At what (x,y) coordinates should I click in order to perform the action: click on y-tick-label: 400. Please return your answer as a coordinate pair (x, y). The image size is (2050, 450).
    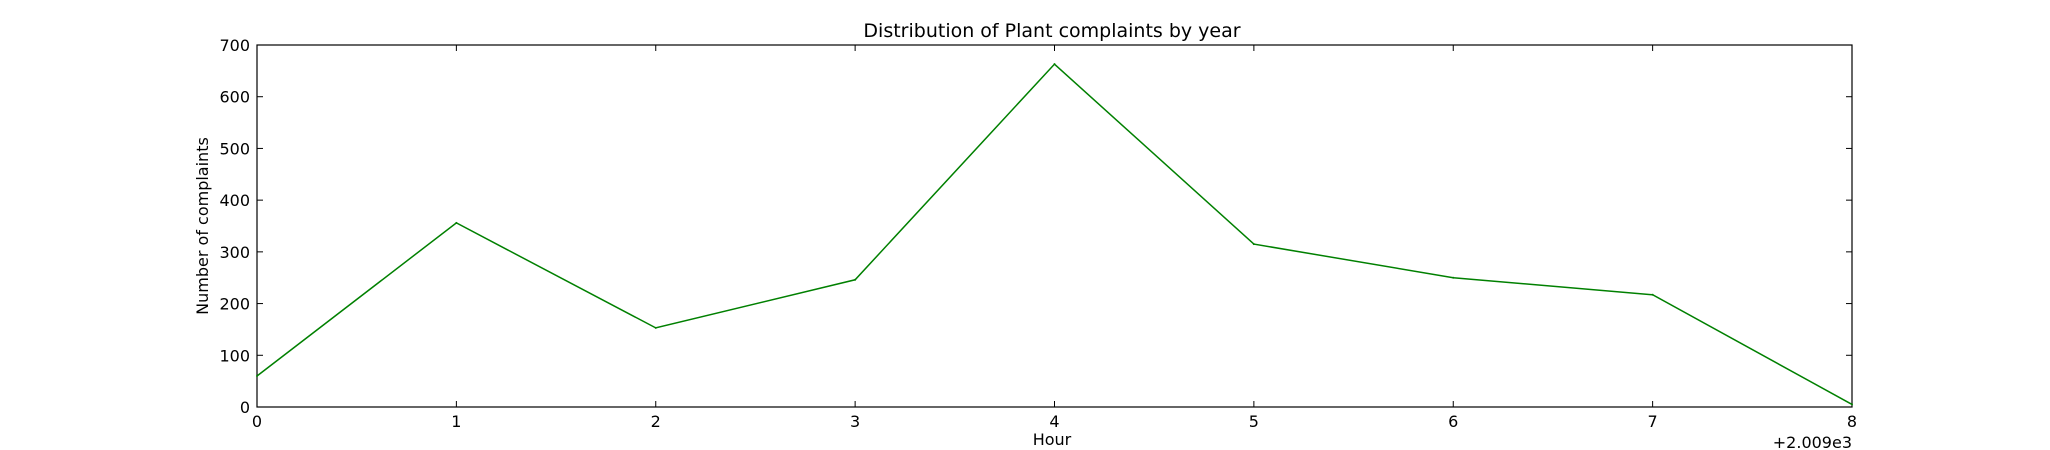
    Looking at the image, I should click on (234, 200).